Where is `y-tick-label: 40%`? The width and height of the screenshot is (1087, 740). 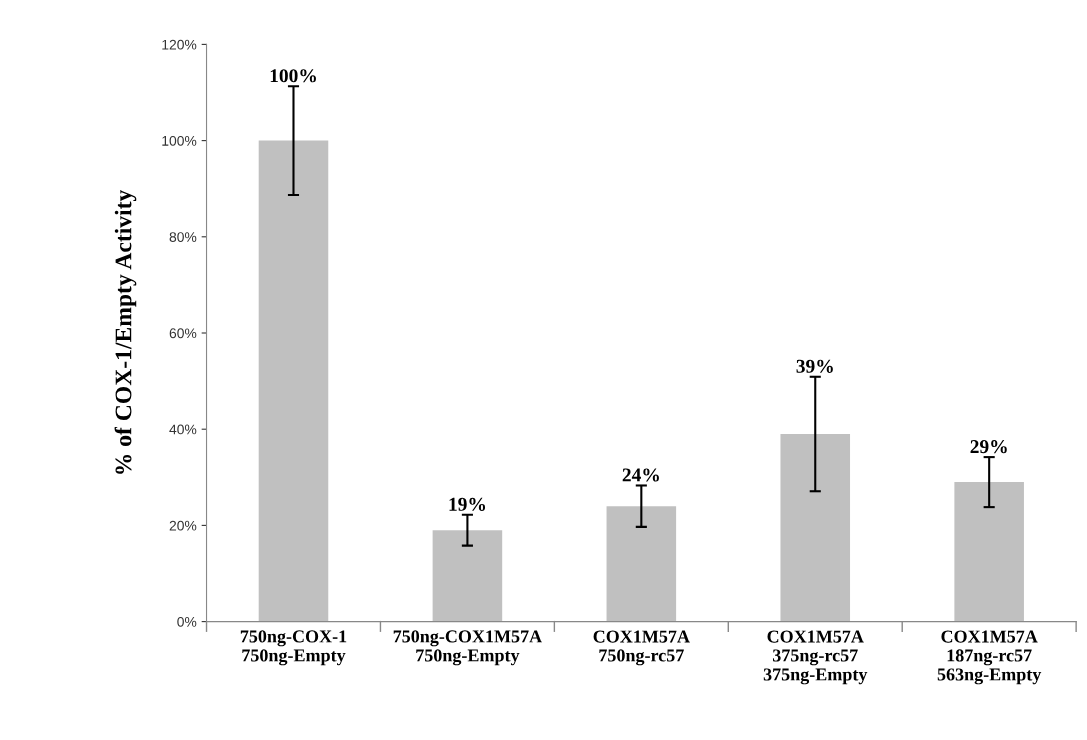 y-tick-label: 40% is located at coordinates (183, 429).